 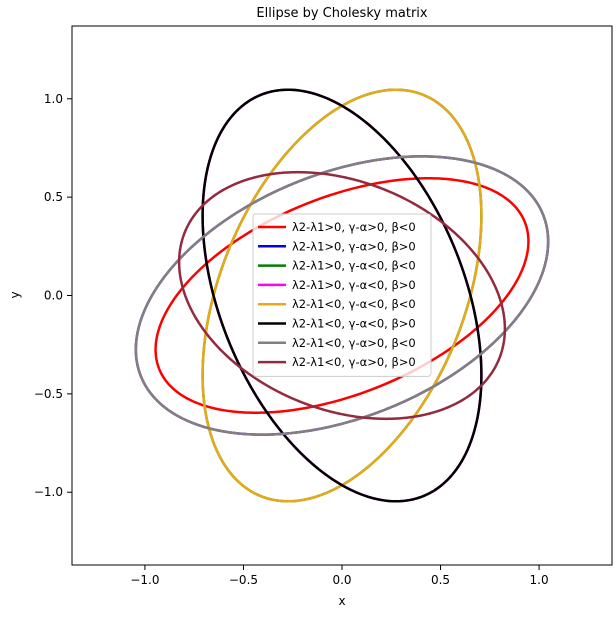 I want to click on chart-title: Ellipse by Cholesky matrix, so click(x=342, y=13).